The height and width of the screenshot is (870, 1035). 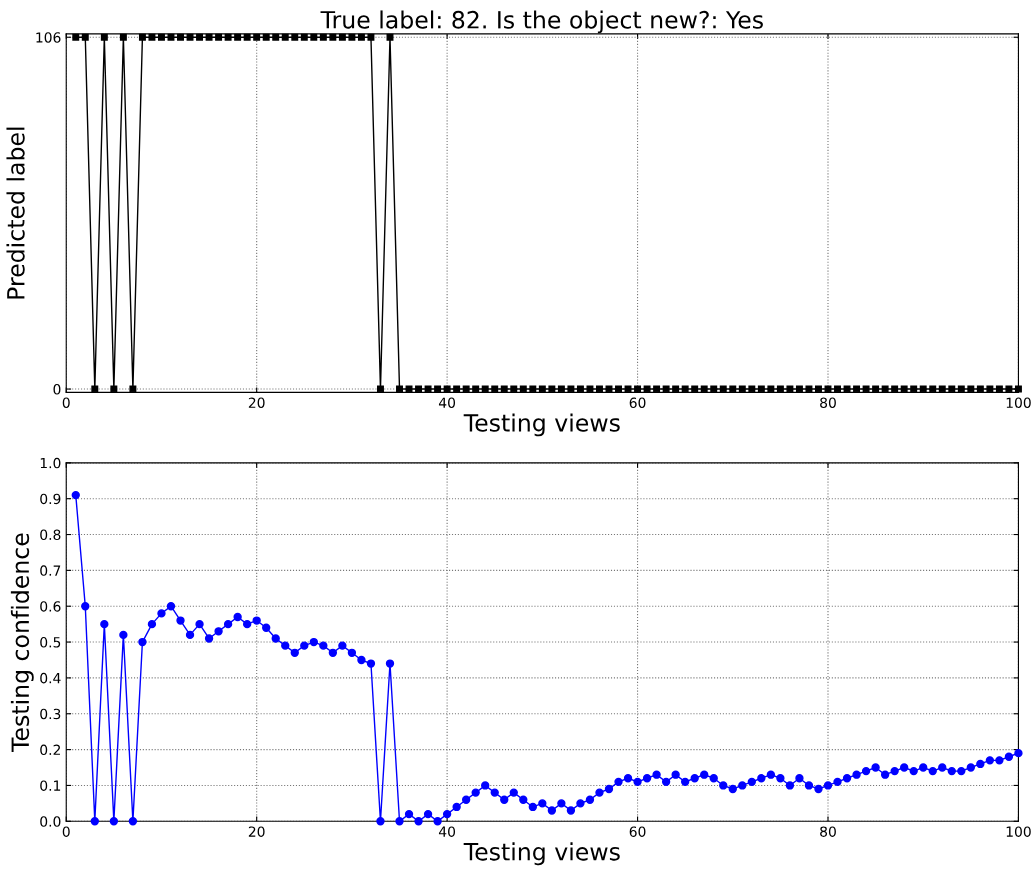 What do you see at coordinates (50, 785) in the screenshot?
I see `y-tick-label: 0.1` at bounding box center [50, 785].